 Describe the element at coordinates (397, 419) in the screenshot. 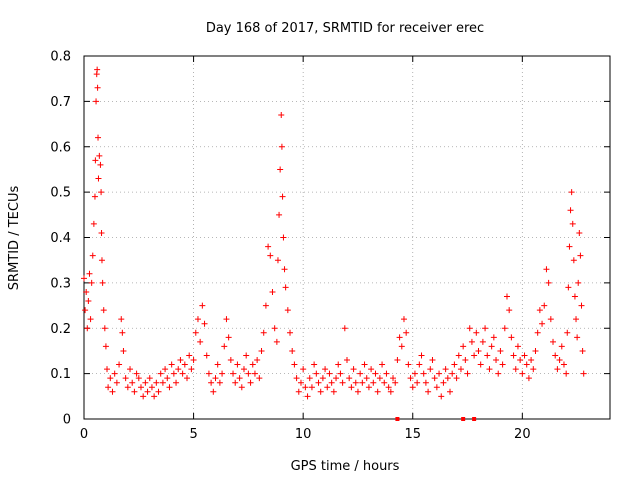

I see `zero-marker` at that location.